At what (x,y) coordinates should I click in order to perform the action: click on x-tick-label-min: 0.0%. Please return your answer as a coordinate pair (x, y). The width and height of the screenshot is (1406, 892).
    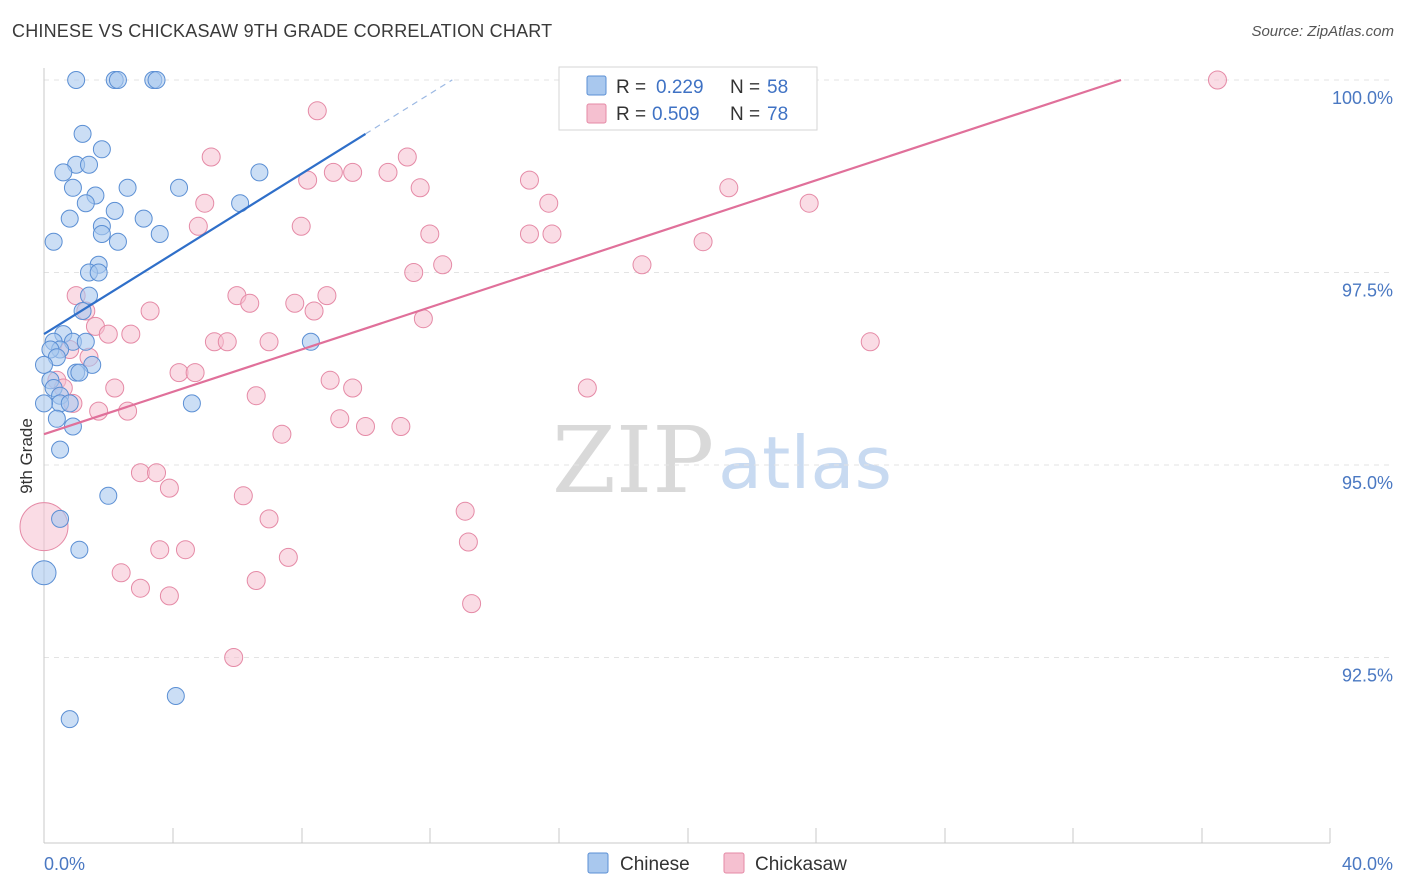
    Looking at the image, I should click on (64, 864).